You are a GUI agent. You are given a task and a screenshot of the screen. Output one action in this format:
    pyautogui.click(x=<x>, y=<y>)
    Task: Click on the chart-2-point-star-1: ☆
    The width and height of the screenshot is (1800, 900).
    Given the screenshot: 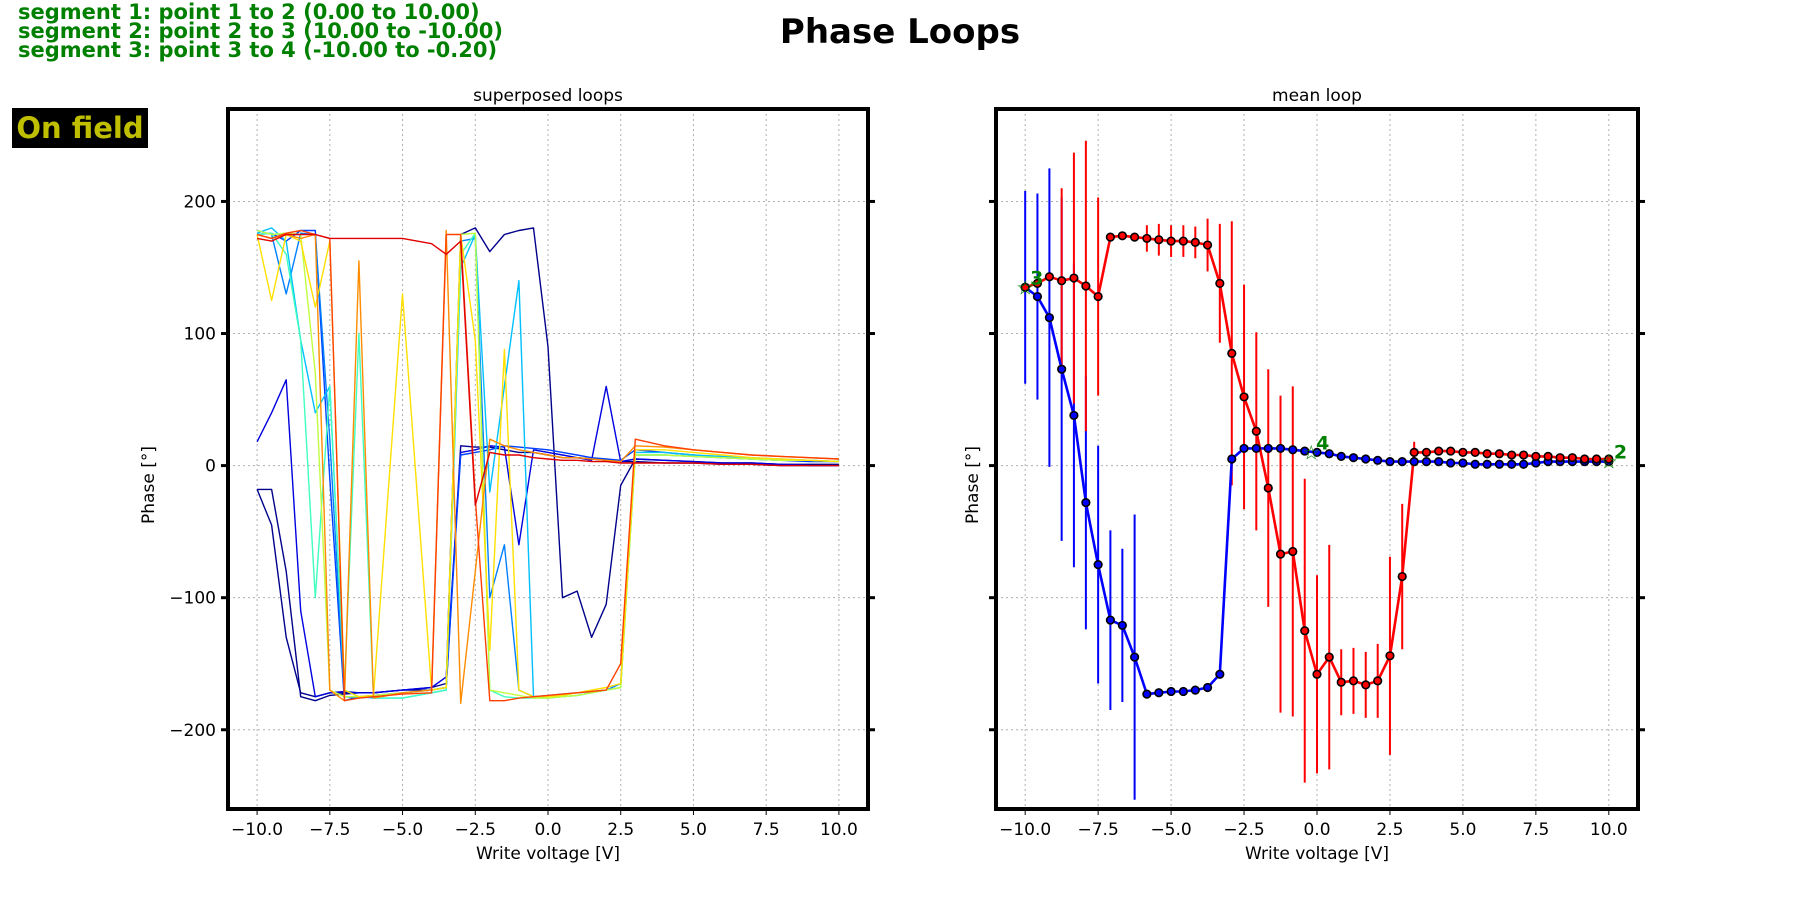 What is the action you would take?
    pyautogui.click(x=1311, y=452)
    